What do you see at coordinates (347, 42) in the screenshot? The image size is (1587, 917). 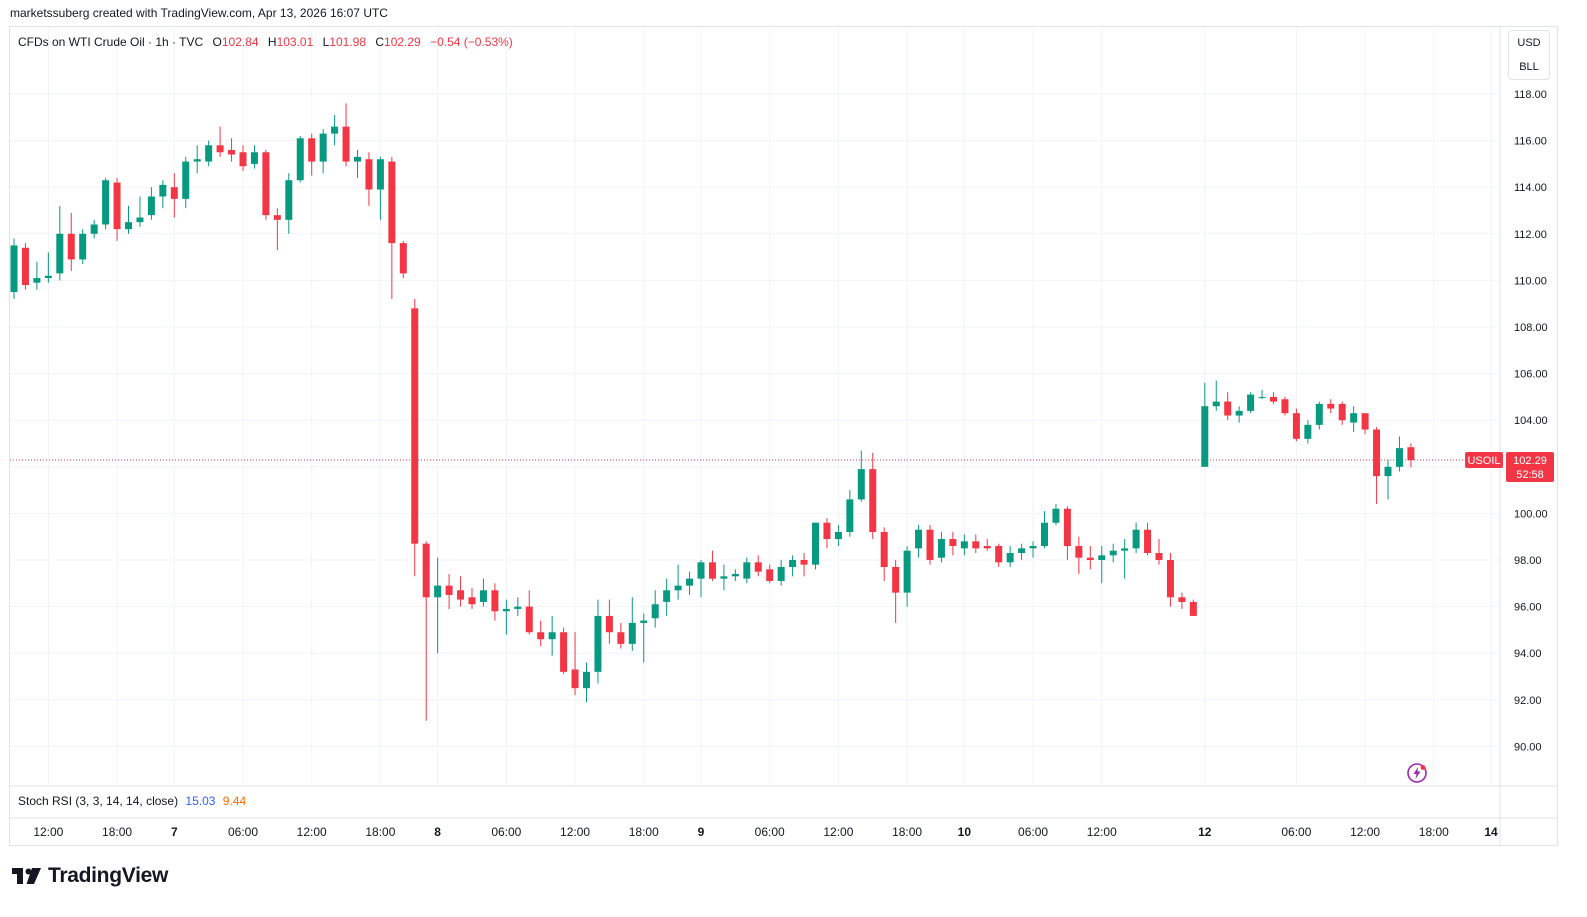 I see `legend-low: 101.98` at bounding box center [347, 42].